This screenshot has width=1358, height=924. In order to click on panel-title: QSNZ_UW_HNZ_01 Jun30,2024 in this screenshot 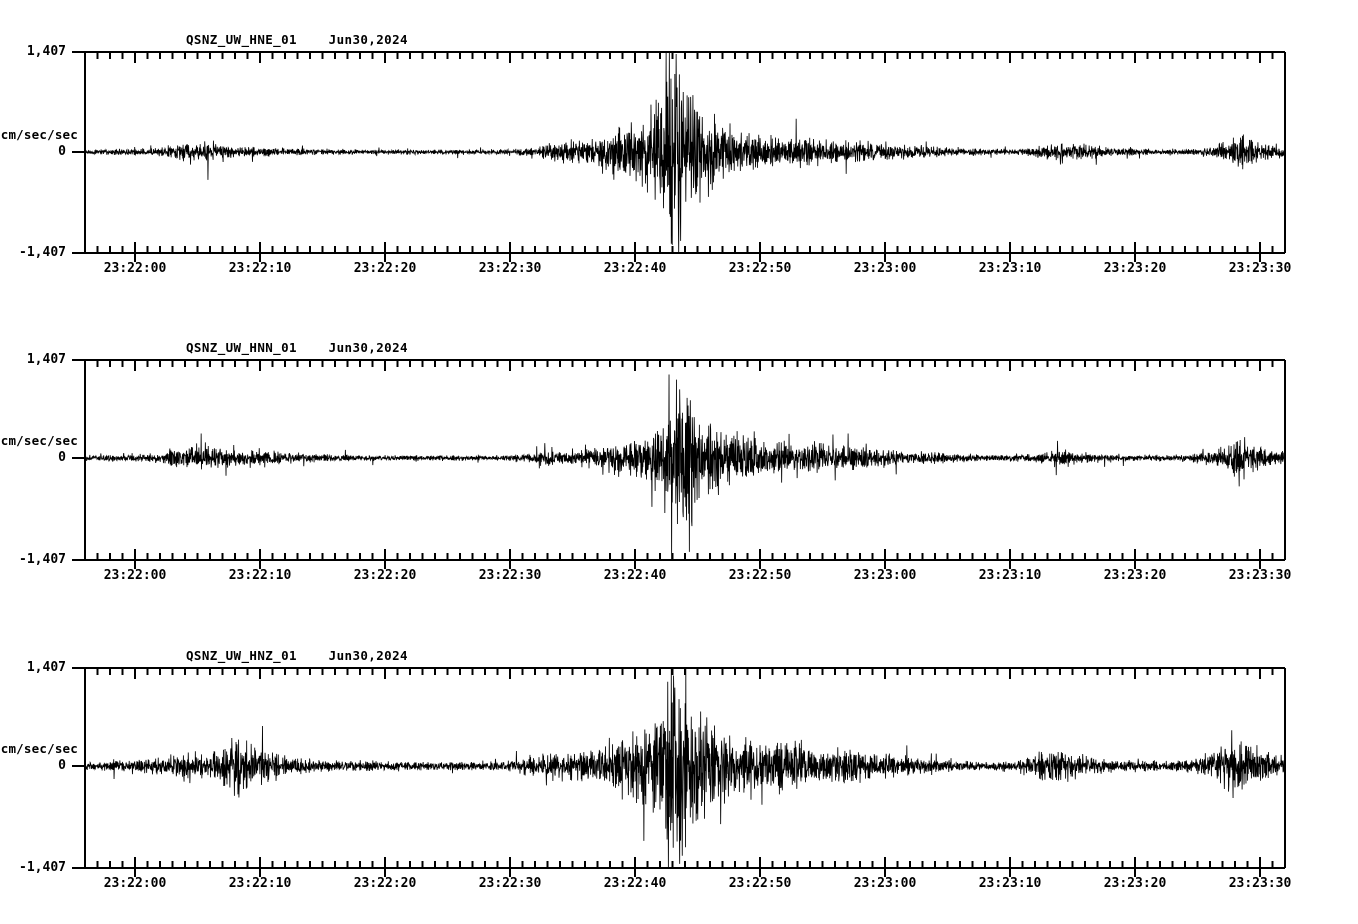, I will do `click(297, 655)`.